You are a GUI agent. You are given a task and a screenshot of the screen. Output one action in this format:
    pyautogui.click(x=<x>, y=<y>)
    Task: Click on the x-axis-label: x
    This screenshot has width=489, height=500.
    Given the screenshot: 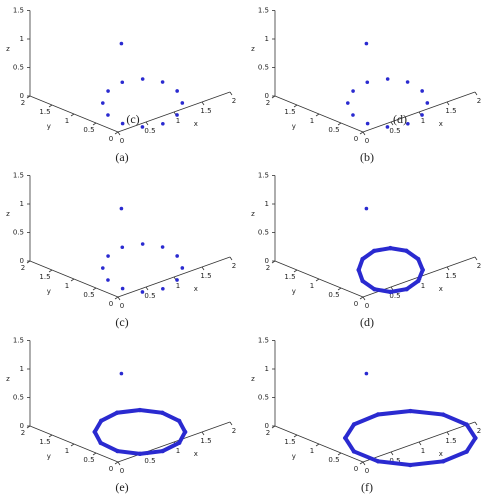 What is the action you would take?
    pyautogui.click(x=196, y=124)
    